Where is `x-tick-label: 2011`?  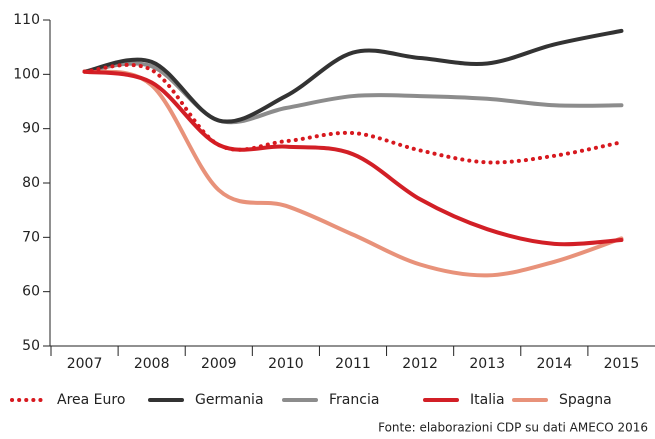
x-tick-label: 2011 is located at coordinates (353, 364).